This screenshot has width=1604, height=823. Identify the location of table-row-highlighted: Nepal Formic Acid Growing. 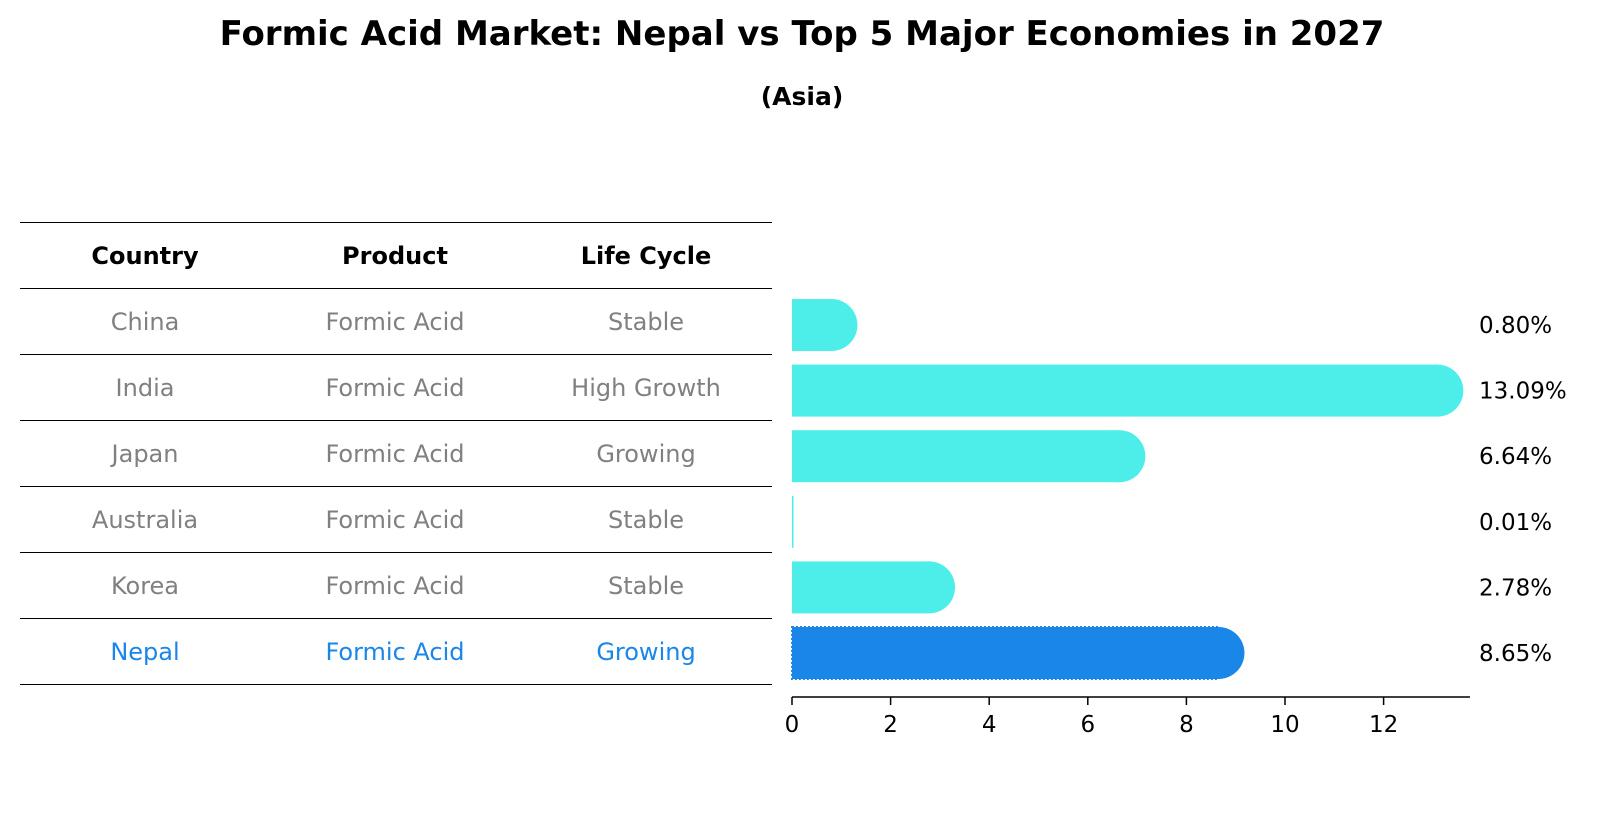
(396, 651).